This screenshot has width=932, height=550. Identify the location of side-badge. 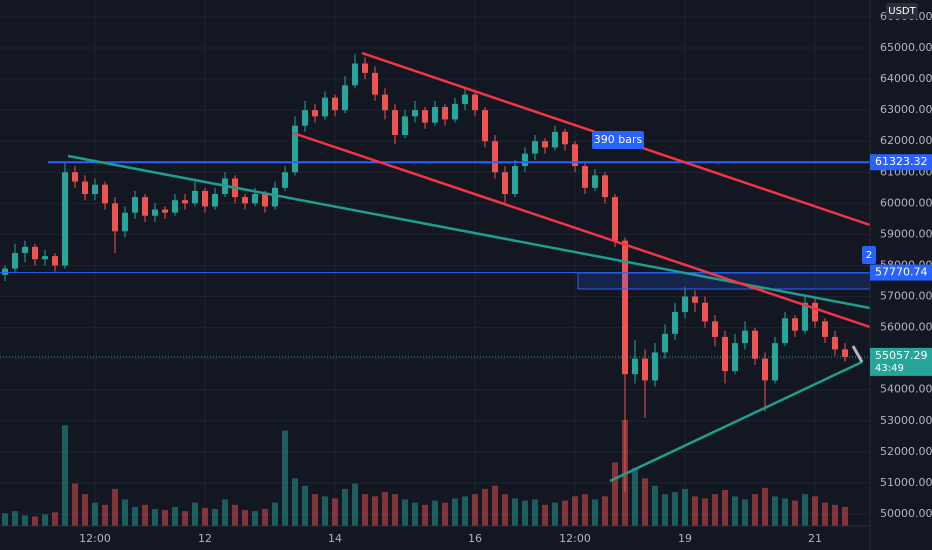
(869, 255).